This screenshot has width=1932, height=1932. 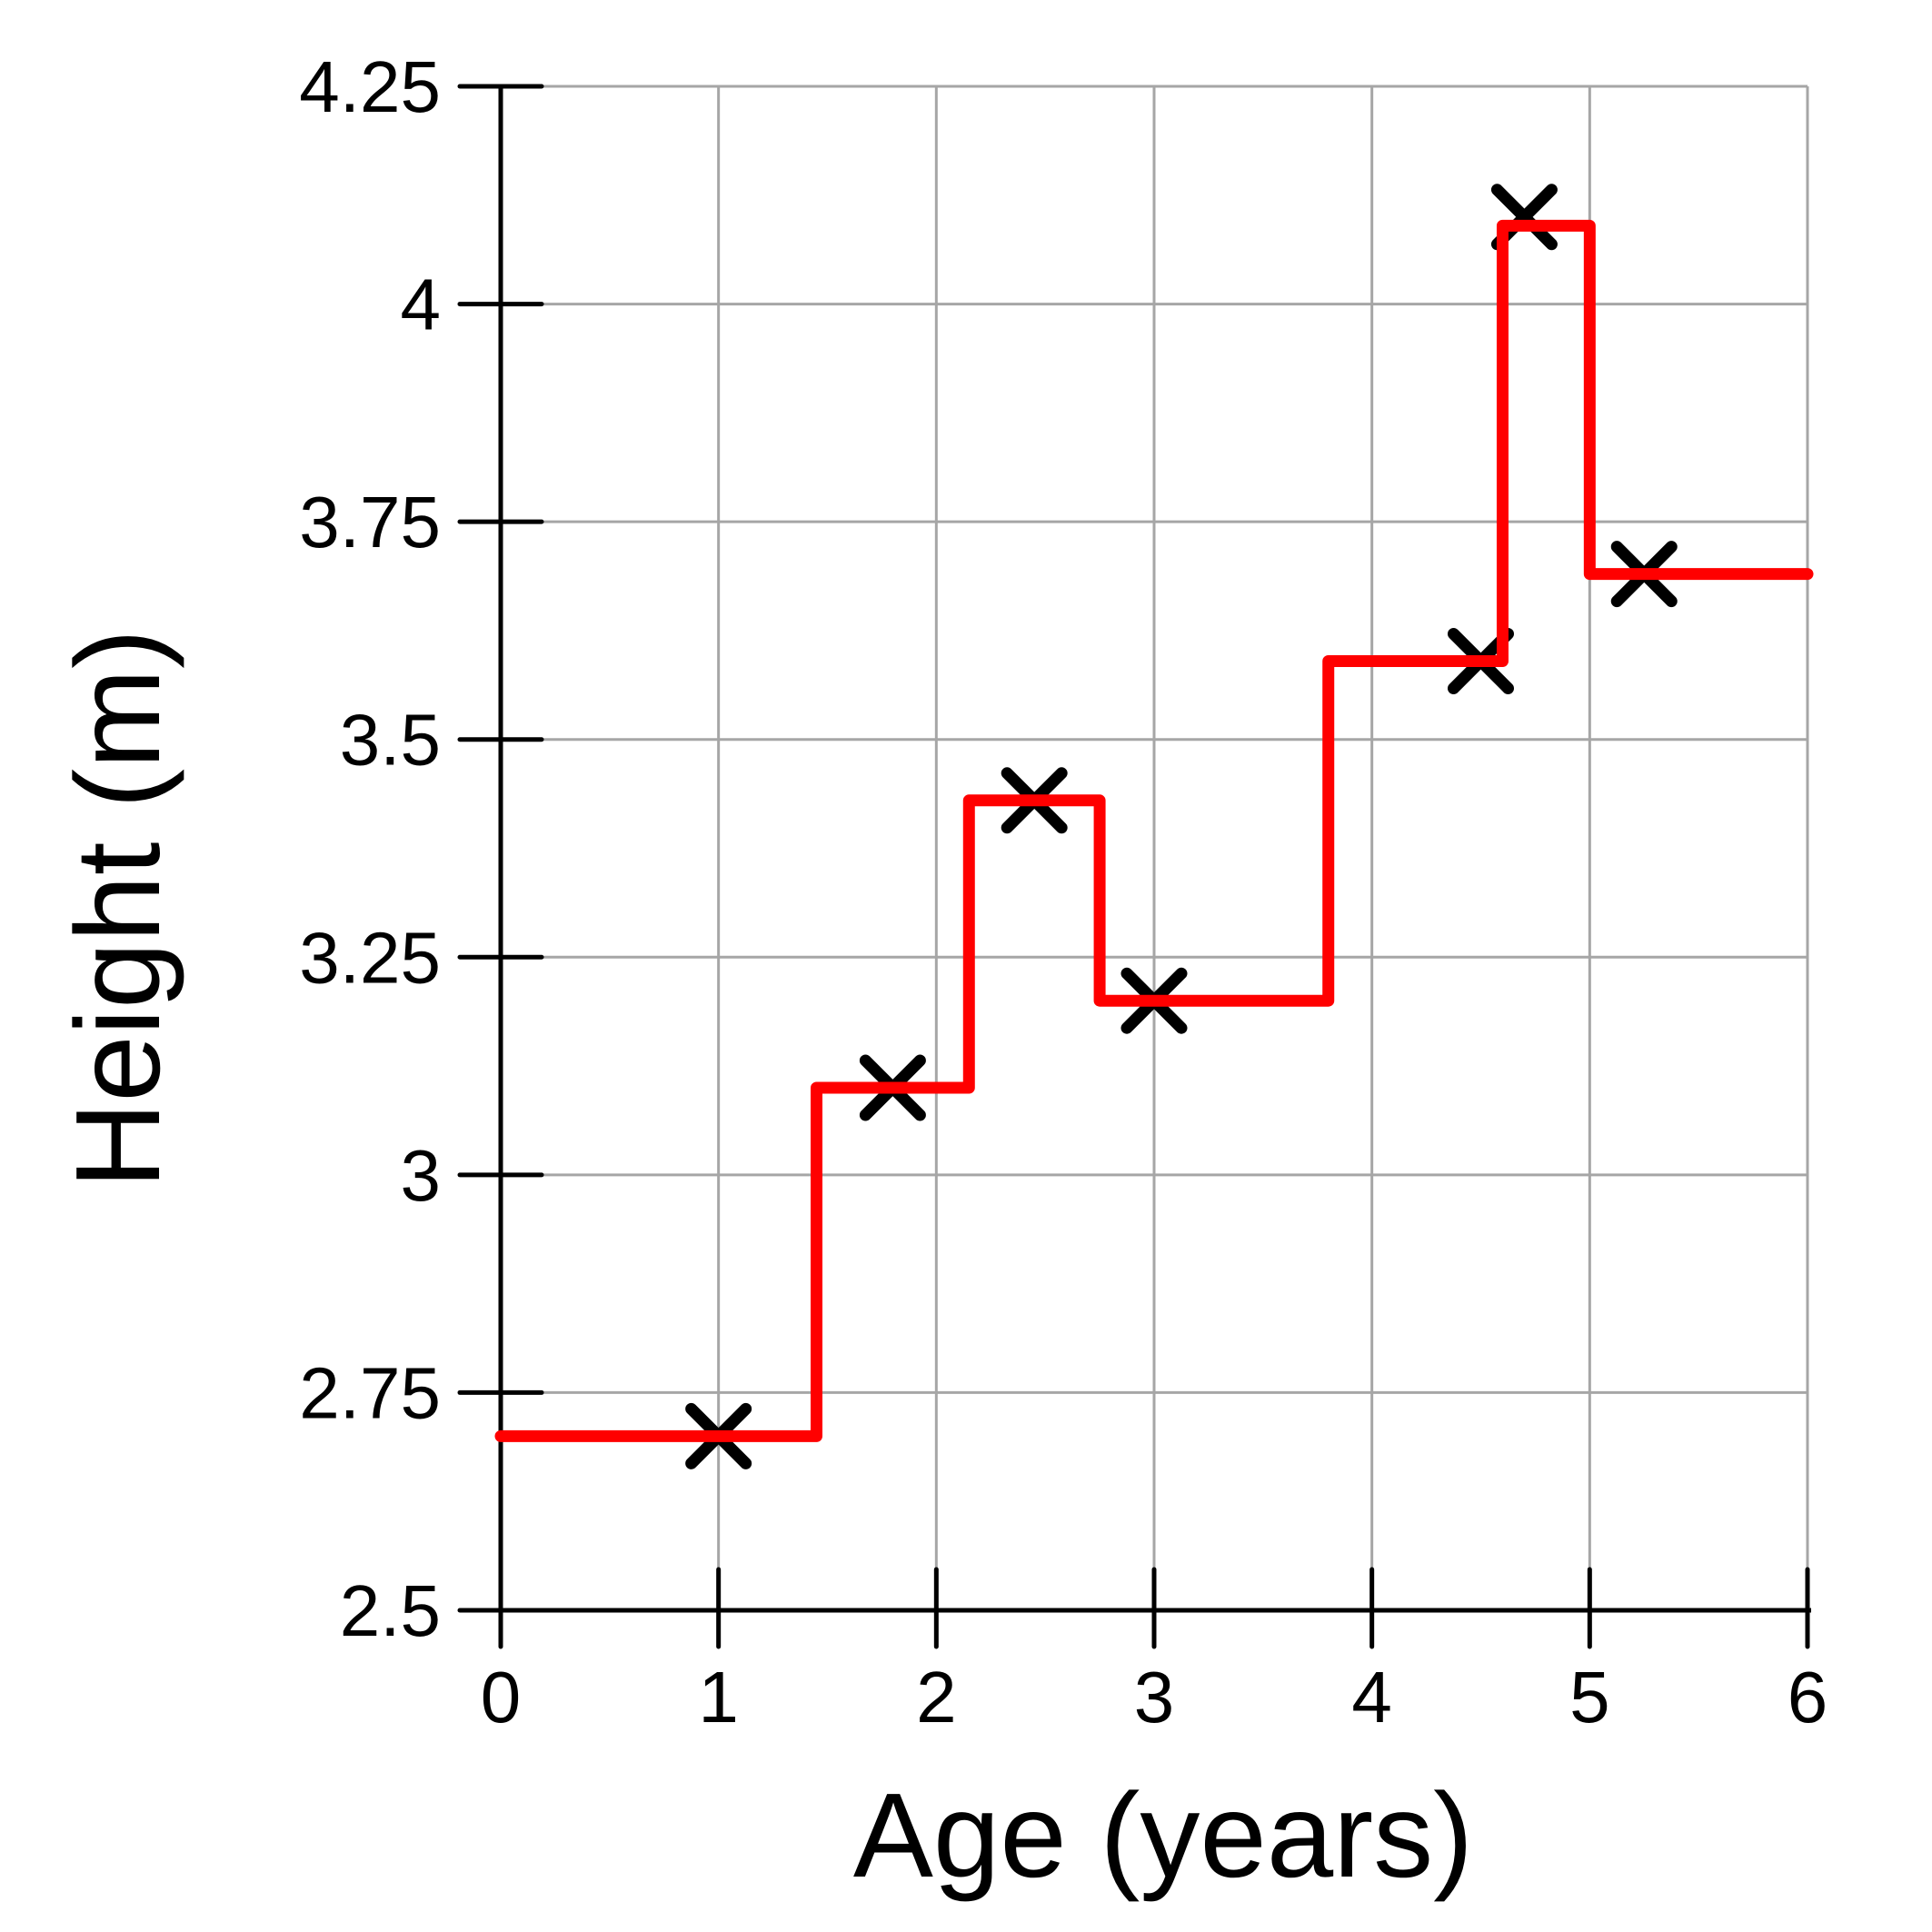 What do you see at coordinates (391, 1610) in the screenshot?
I see `y-tick-label: 2.5` at bounding box center [391, 1610].